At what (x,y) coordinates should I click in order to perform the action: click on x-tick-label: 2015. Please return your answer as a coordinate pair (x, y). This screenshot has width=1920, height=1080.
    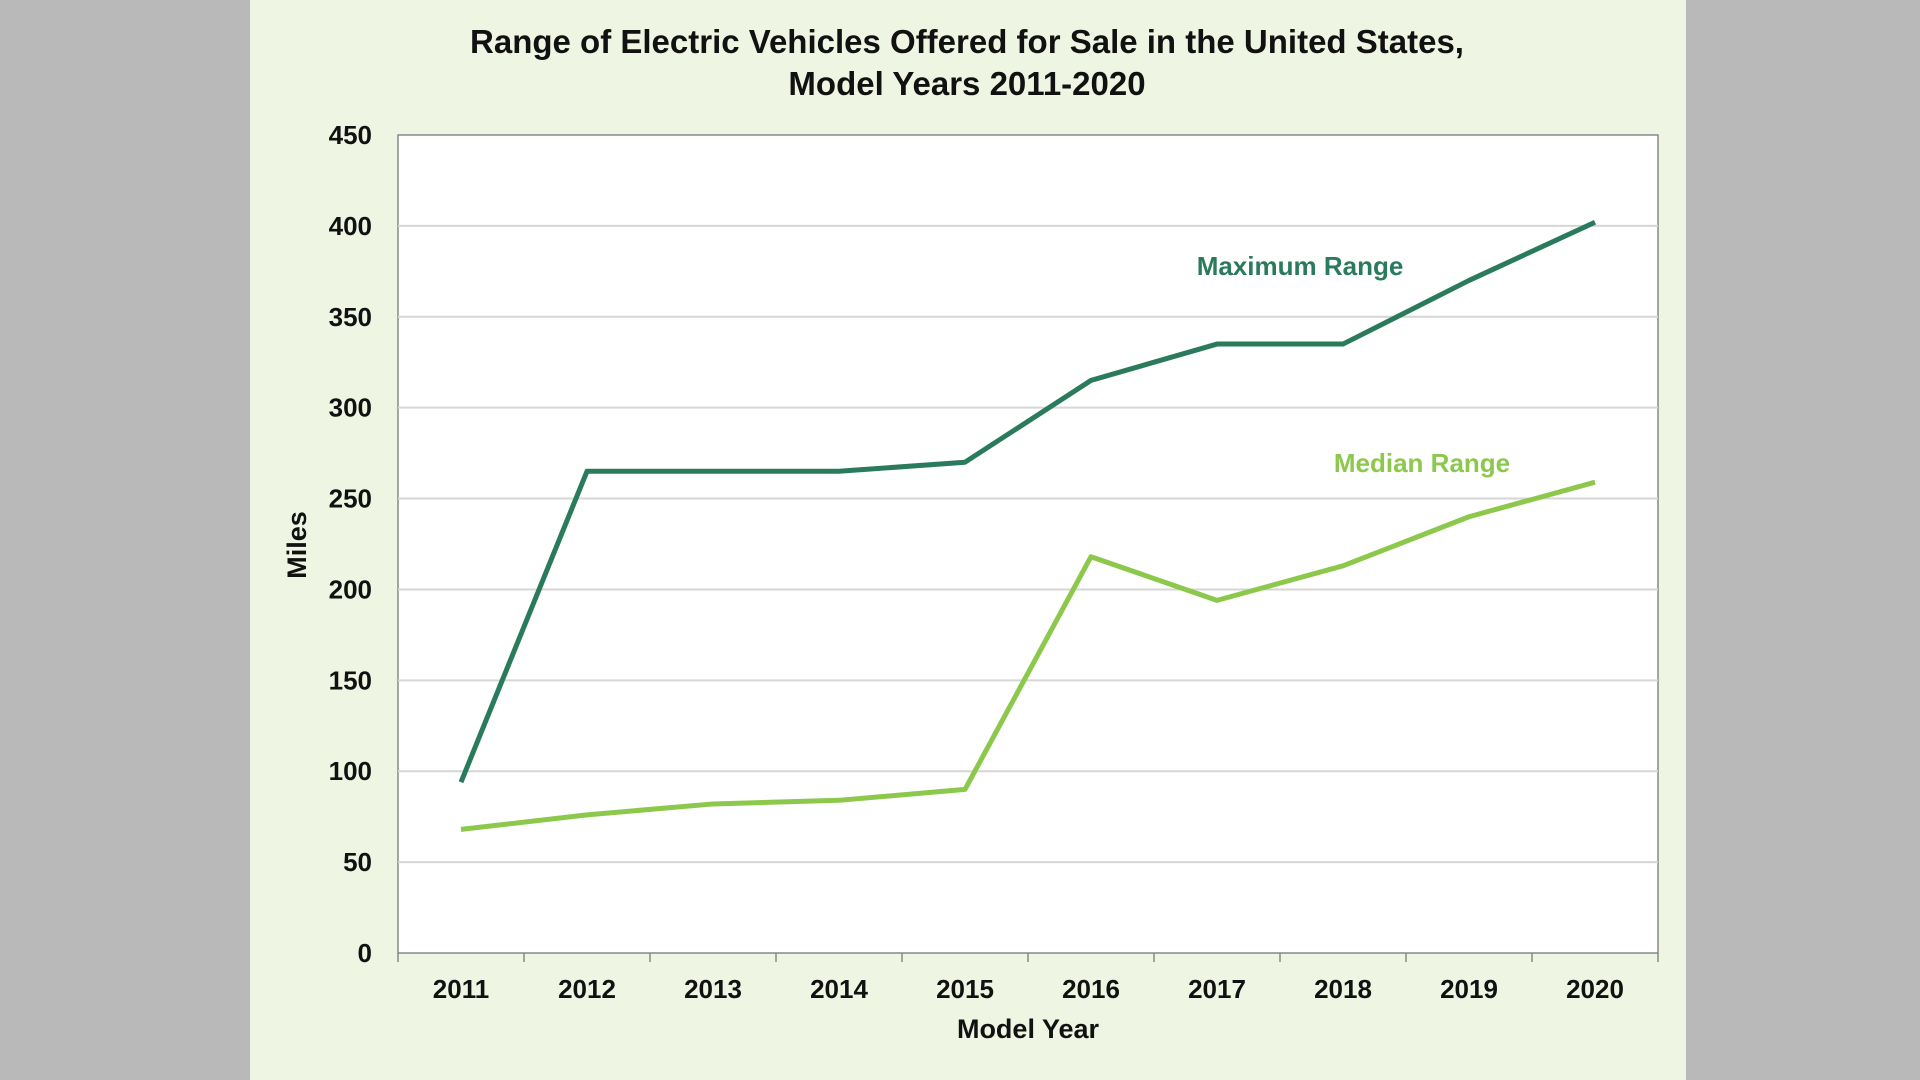
    Looking at the image, I should click on (965, 989).